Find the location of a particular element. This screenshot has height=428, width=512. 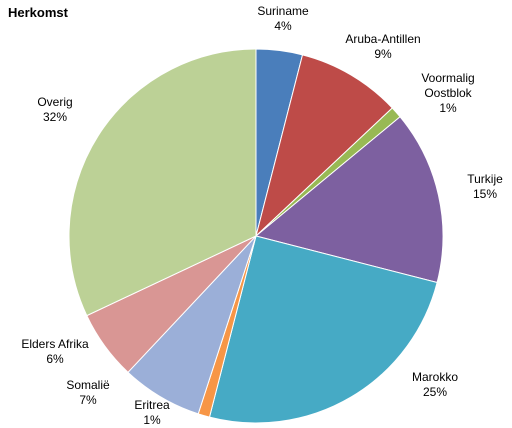

value-label: 9% is located at coordinates (383, 54).